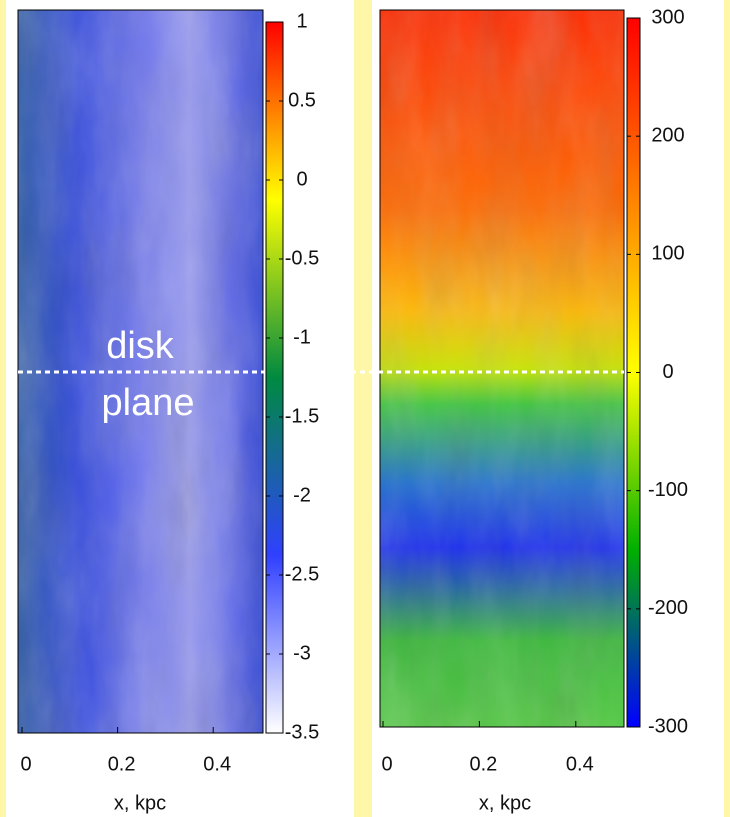 The image size is (730, 817). I want to click on colorbar-tick-label: 1, so click(301, 21).